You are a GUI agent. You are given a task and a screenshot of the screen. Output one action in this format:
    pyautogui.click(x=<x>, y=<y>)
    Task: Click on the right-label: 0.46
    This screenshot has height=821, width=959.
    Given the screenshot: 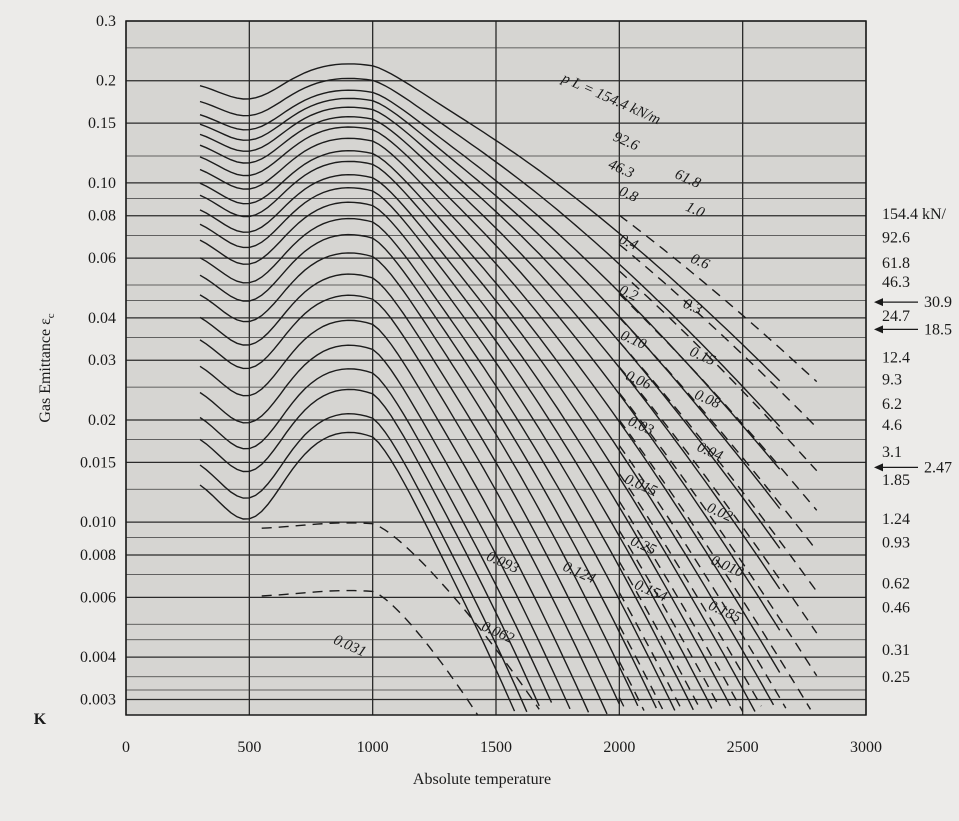 What is the action you would take?
    pyautogui.click(x=896, y=608)
    